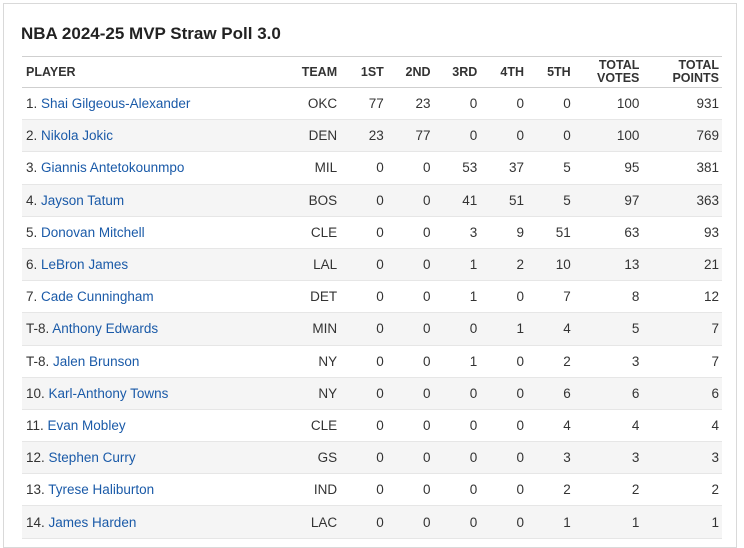  Describe the element at coordinates (550, 329) in the screenshot. I see `fifth-place-votes: 4` at that location.